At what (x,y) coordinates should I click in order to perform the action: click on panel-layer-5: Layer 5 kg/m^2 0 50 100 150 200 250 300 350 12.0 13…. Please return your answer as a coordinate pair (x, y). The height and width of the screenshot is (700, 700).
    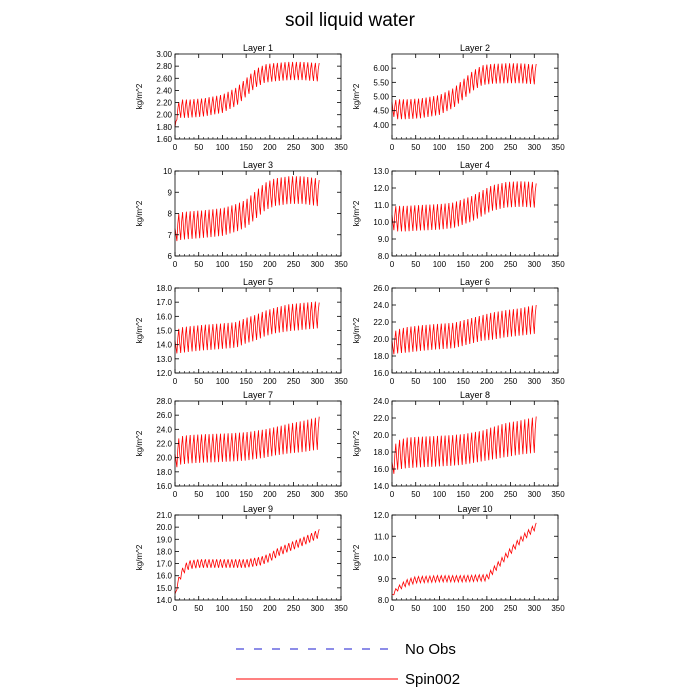
    Looking at the image, I should click on (241, 331).